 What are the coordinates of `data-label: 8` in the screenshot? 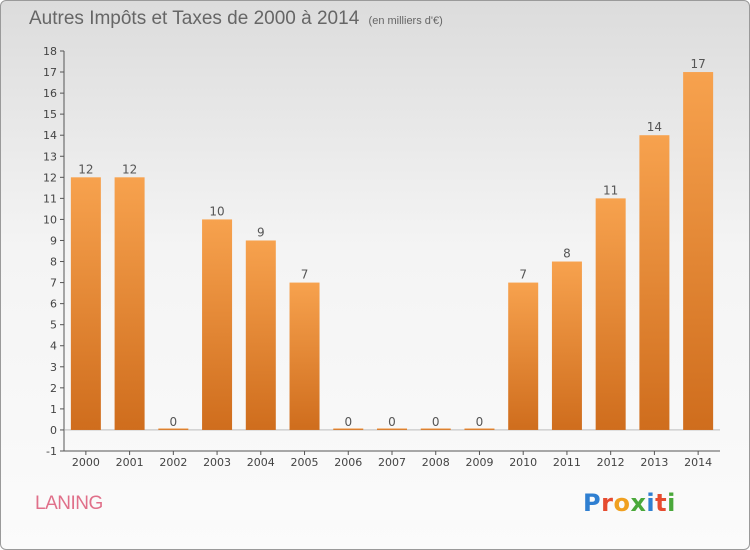 It's located at (567, 254).